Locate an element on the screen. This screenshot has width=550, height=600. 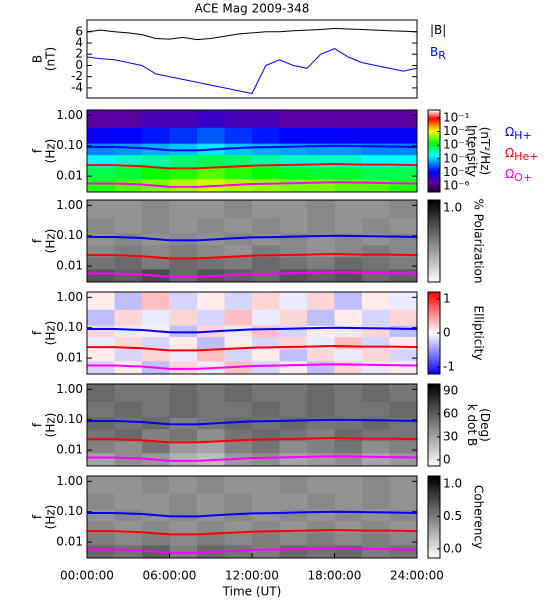
legend-name: B is located at coordinates (434, 52).